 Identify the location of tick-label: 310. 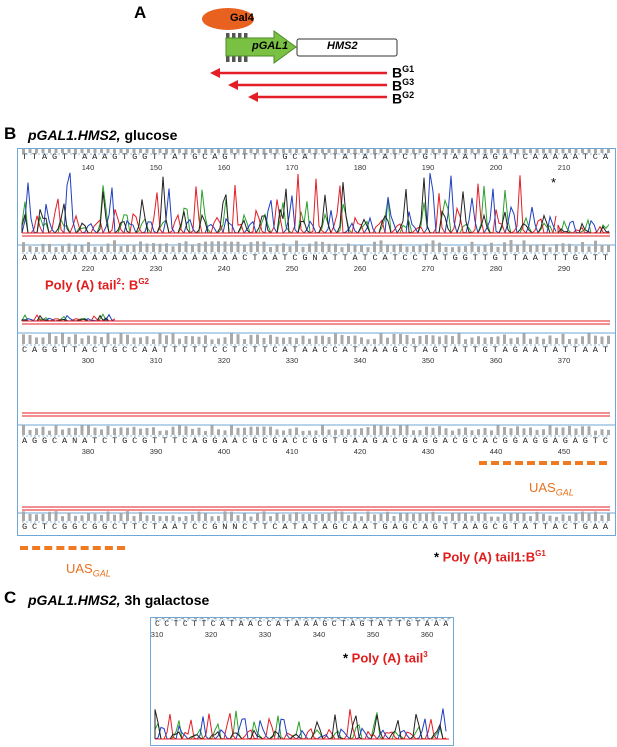
(156, 360).